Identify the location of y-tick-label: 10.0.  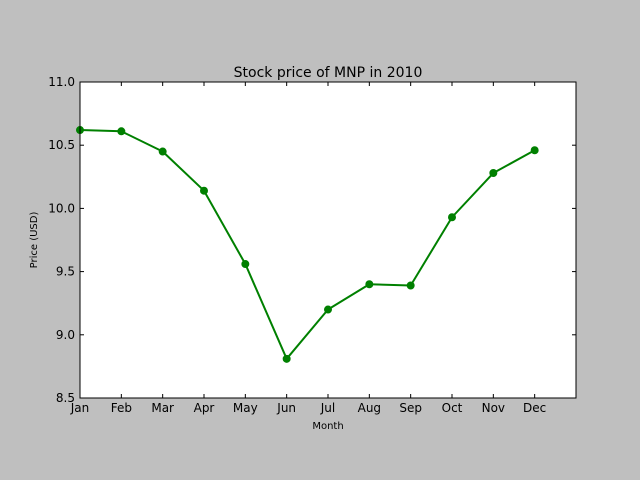
(61, 208).